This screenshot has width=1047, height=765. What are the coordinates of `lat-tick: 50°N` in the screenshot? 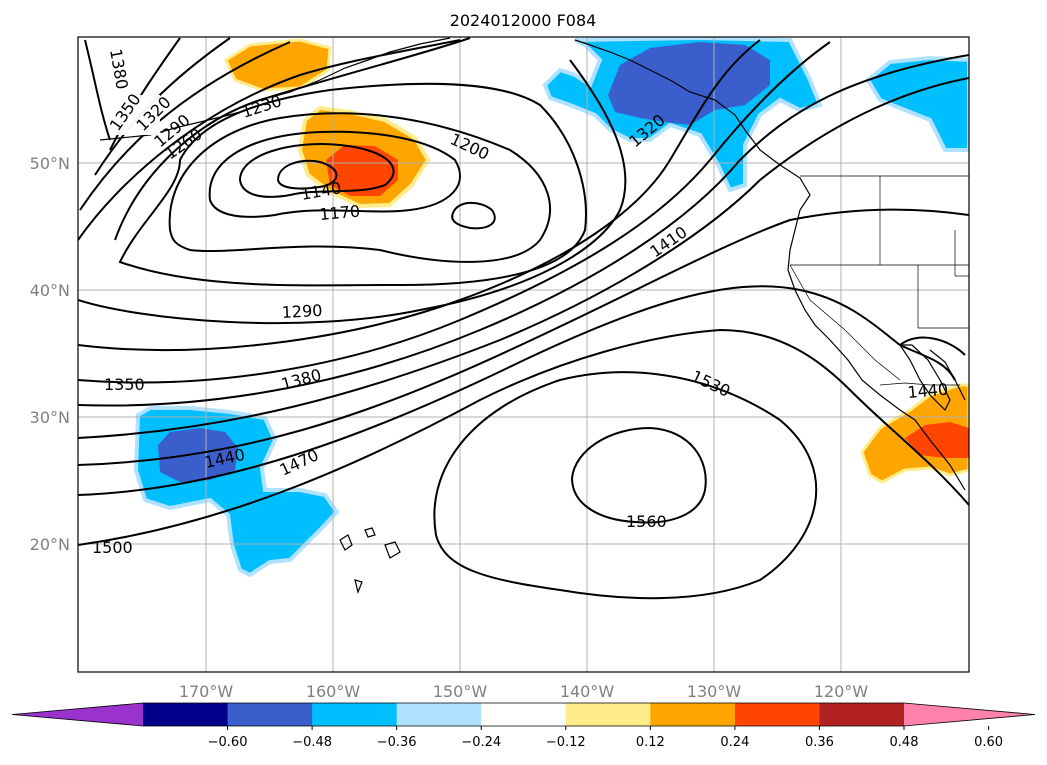 It's located at (50, 163).